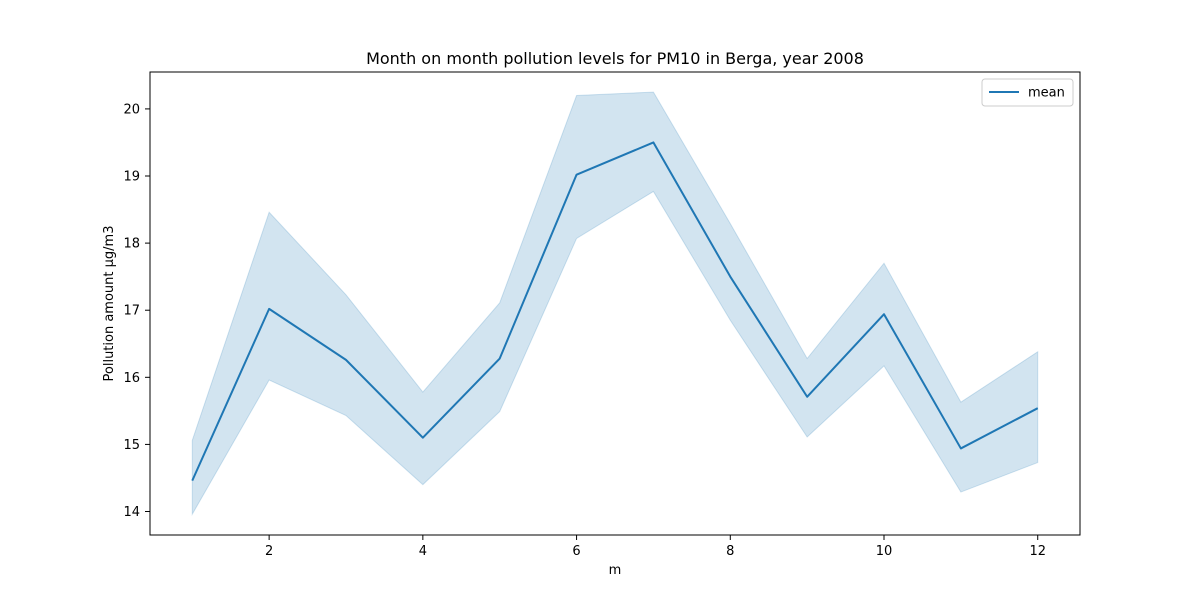  What do you see at coordinates (131, 177) in the screenshot?
I see `y-tick-label: 19` at bounding box center [131, 177].